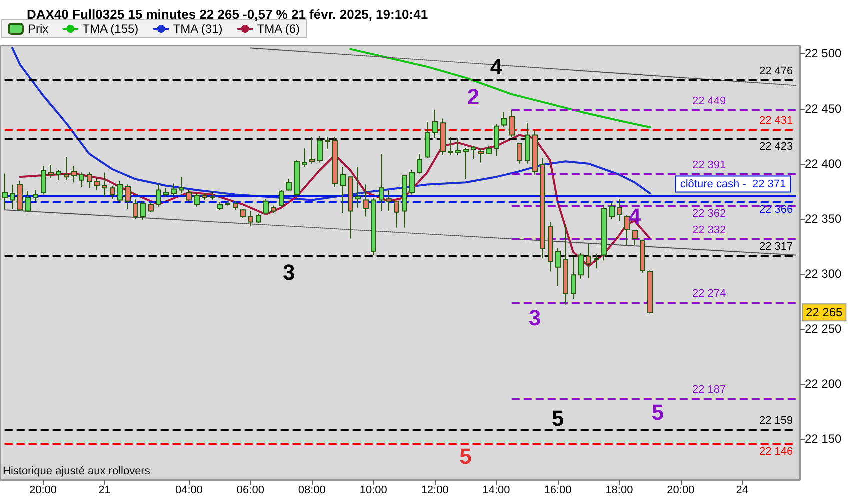 This screenshot has height=500, width=850. Describe the element at coordinates (312, 490) in the screenshot. I see `x-tick-label: 08:00` at that location.